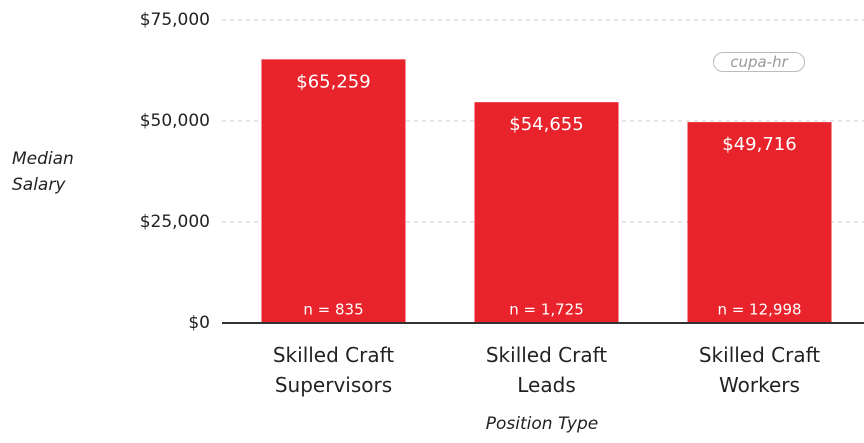  What do you see at coordinates (175, 222) in the screenshot?
I see `y-tick-label: $25,000` at bounding box center [175, 222].